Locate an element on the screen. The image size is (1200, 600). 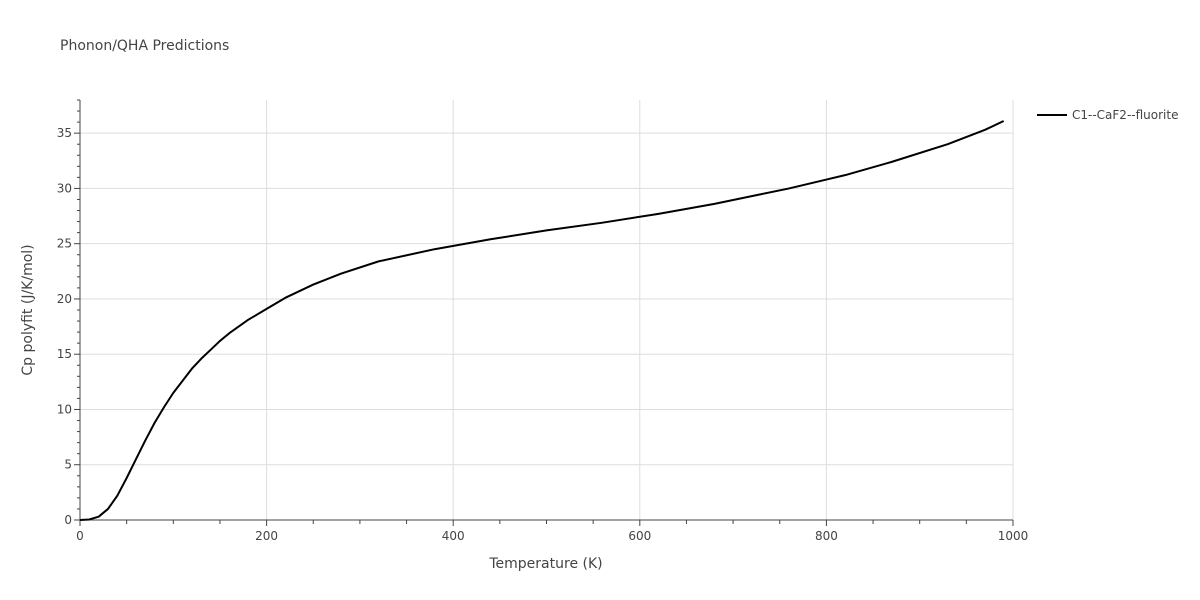
x-tick-label: 1000 is located at coordinates (1013, 536).